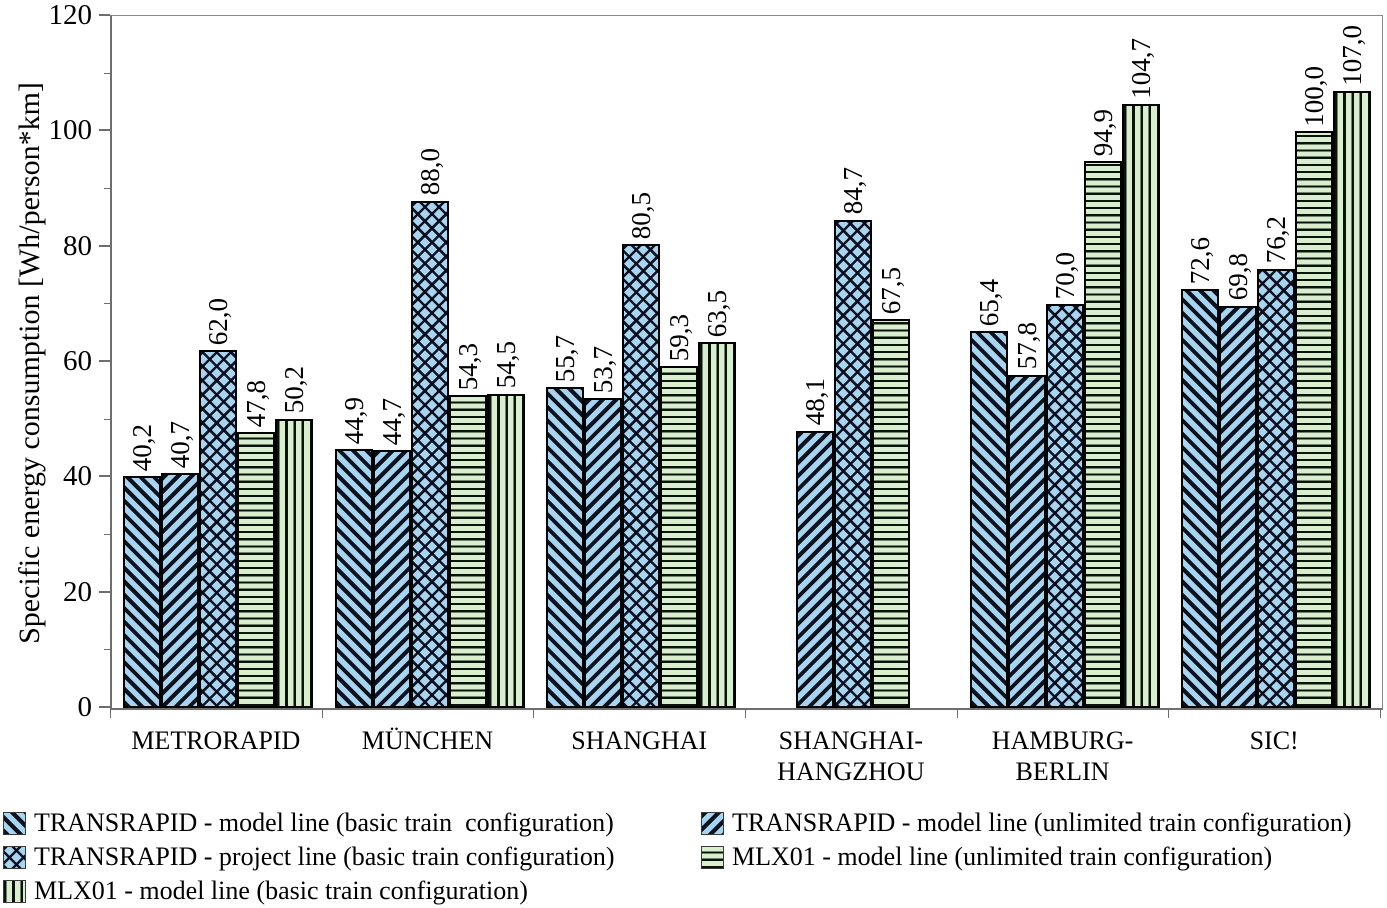 Image resolution: width=1387 pixels, height=908 pixels. What do you see at coordinates (179, 445) in the screenshot?
I see `bar-value-label: 40,7` at bounding box center [179, 445].